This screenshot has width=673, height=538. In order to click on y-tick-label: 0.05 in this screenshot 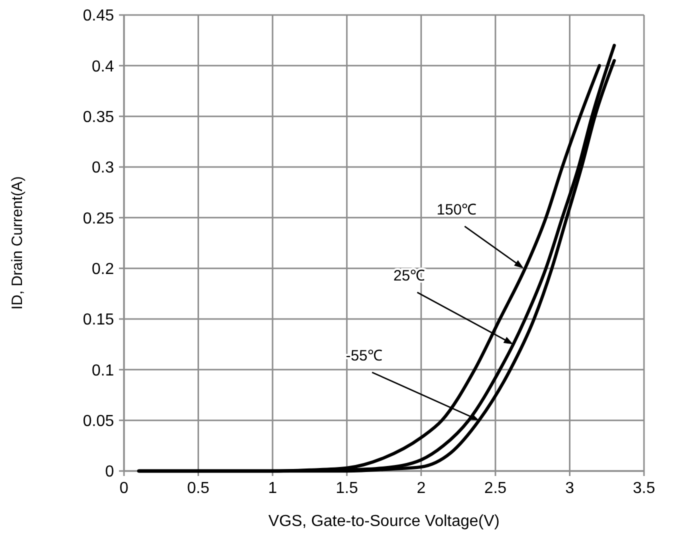, I will do `click(98, 421)`.